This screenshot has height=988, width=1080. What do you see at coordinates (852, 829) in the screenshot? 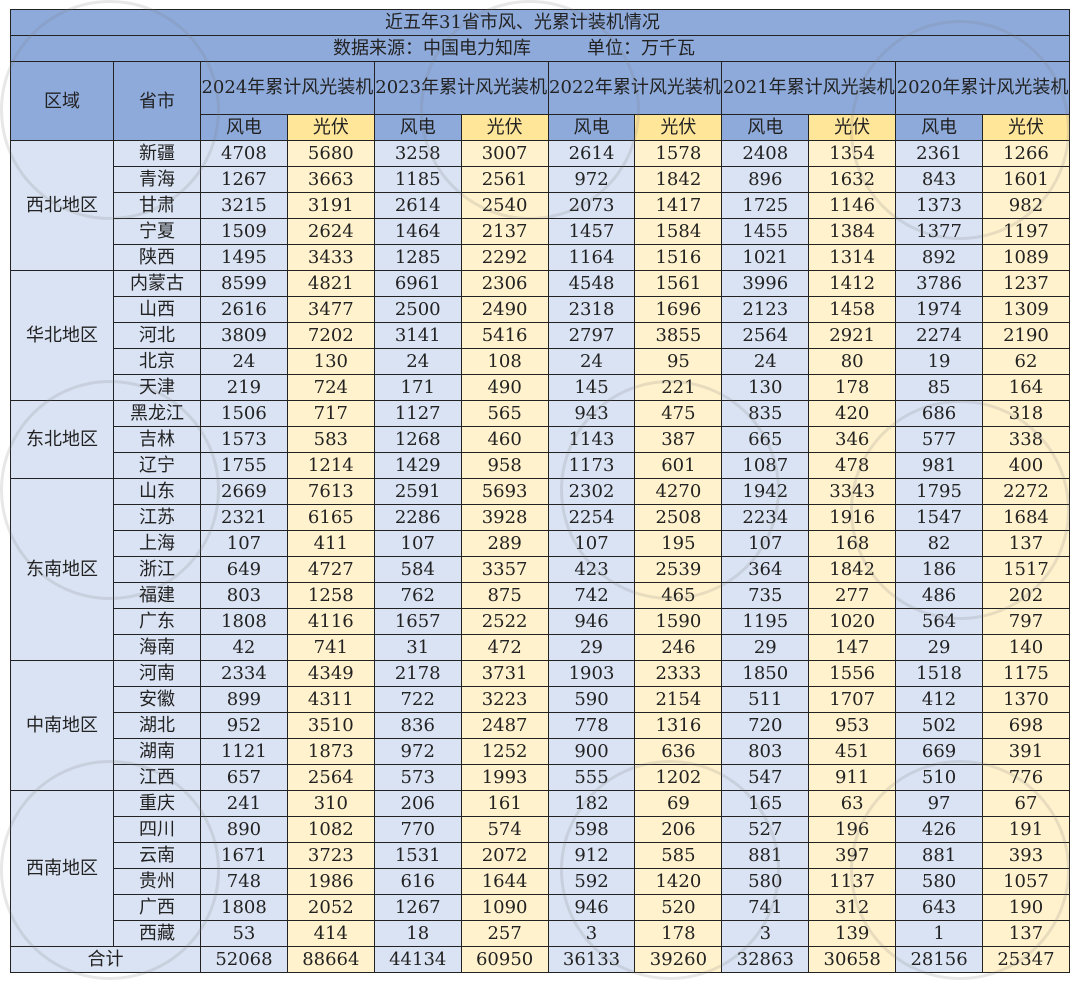
I see `solar-value: 196` at bounding box center [852, 829].